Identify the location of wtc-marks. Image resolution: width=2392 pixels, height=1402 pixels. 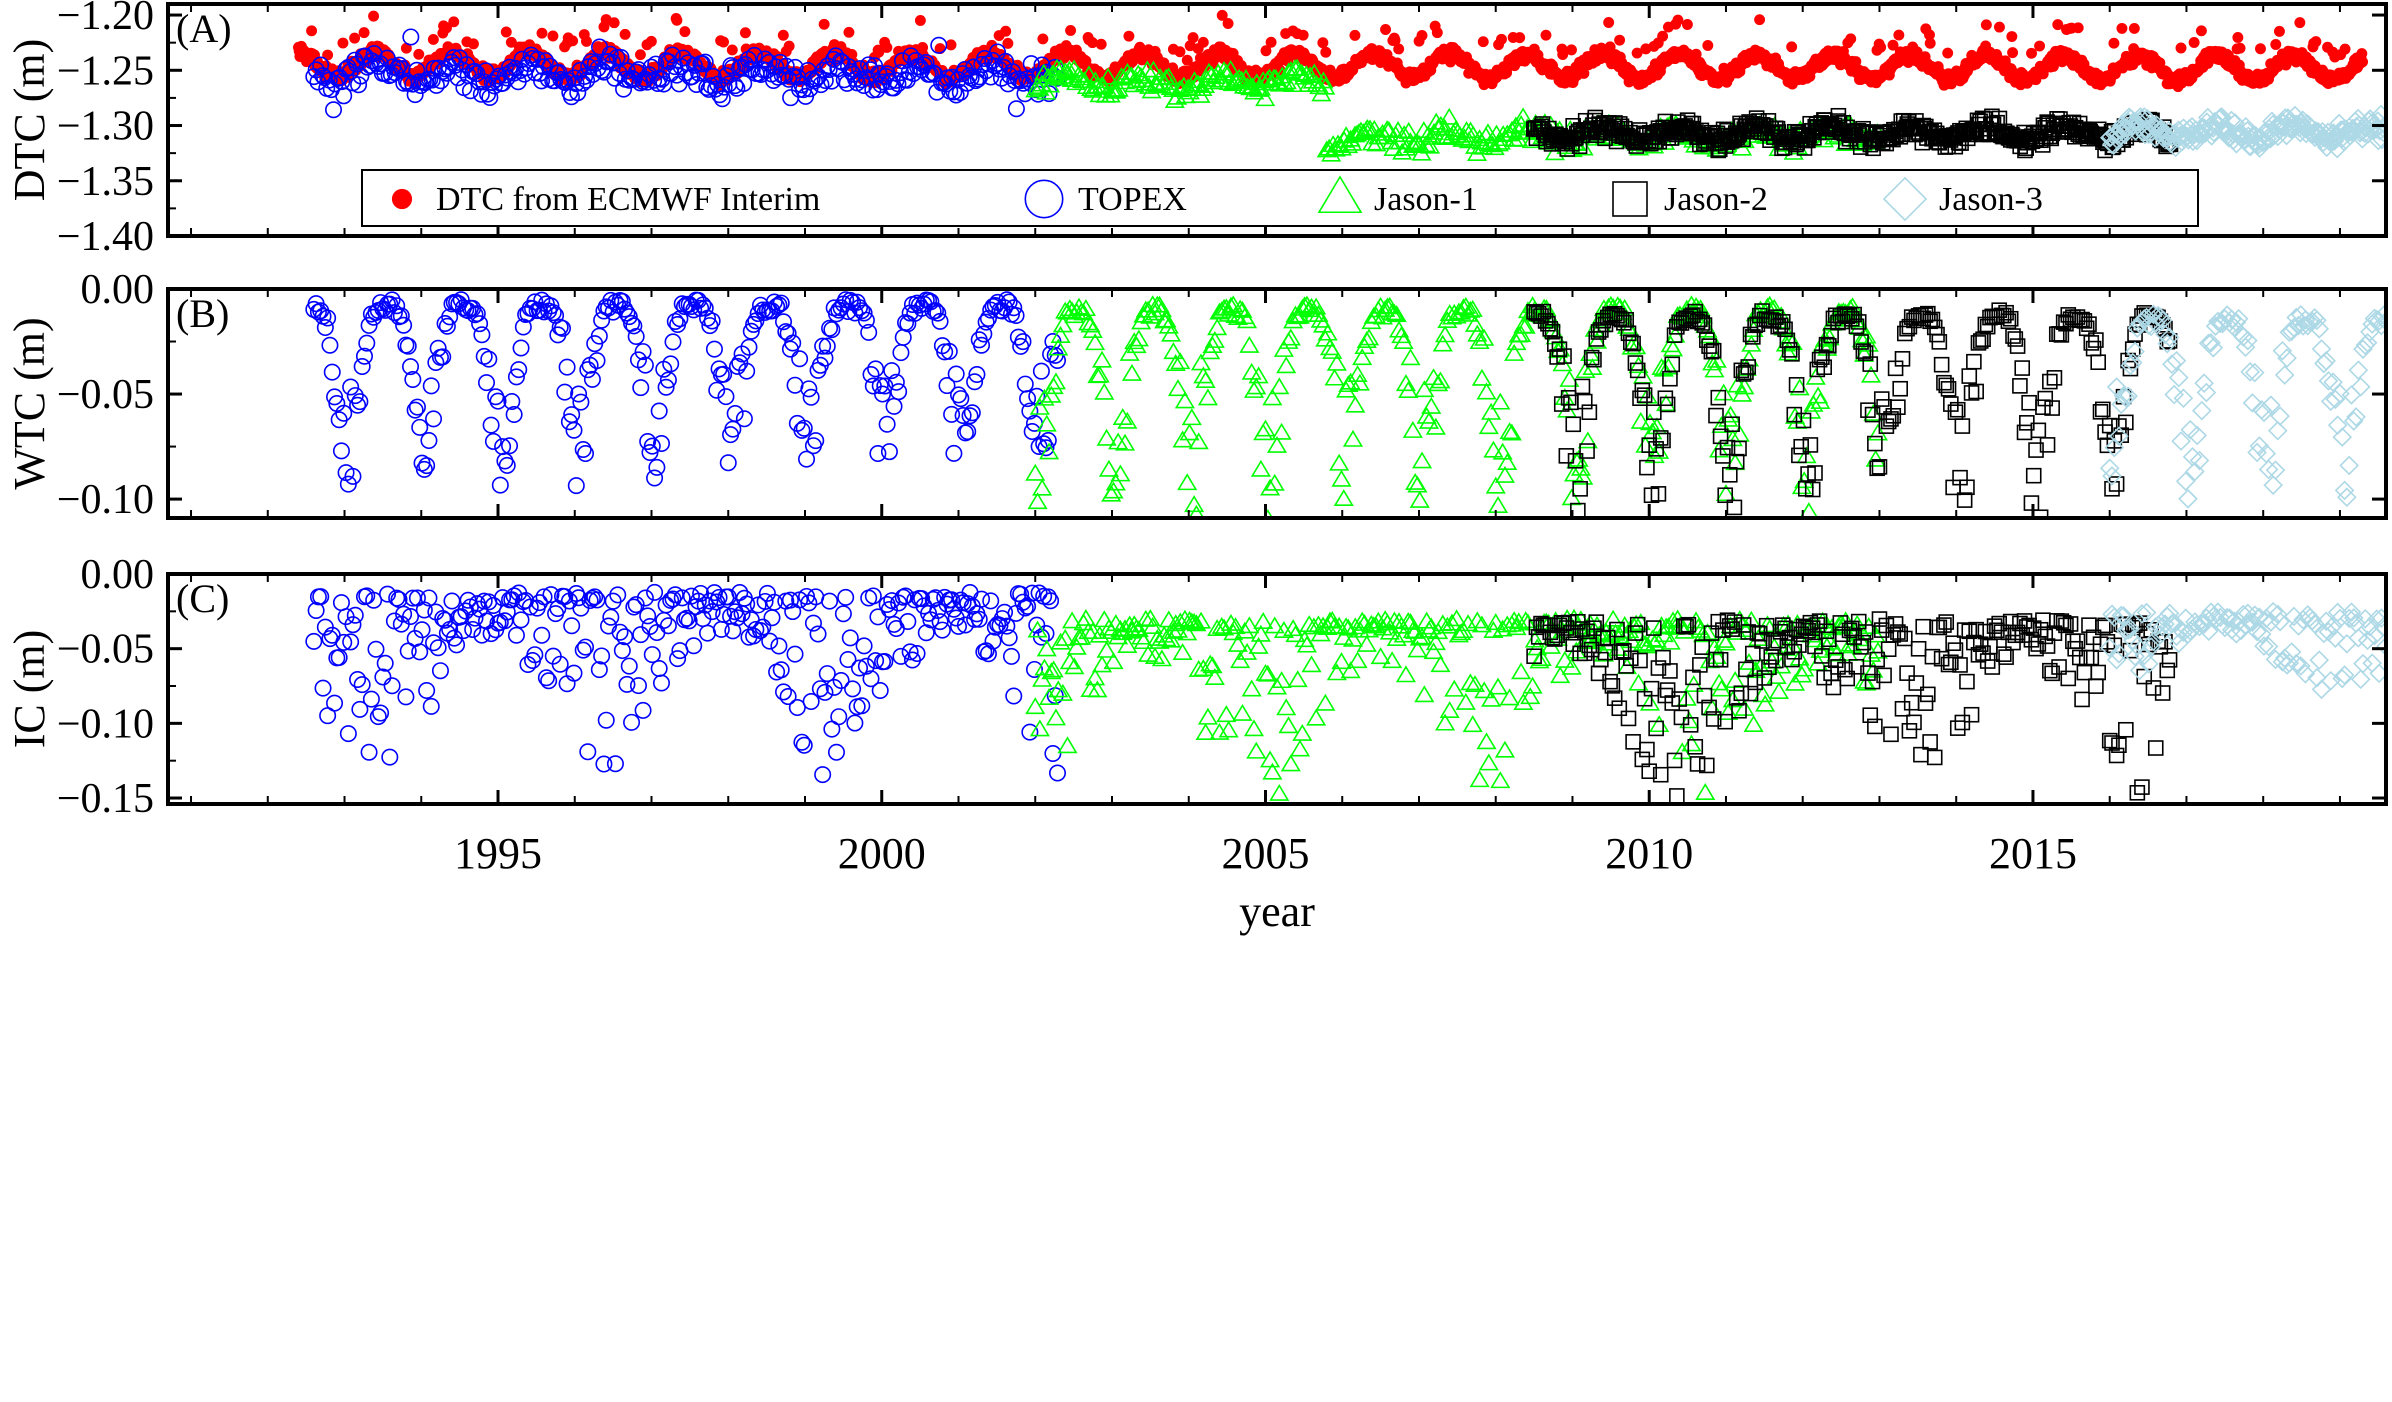
(1345, 404).